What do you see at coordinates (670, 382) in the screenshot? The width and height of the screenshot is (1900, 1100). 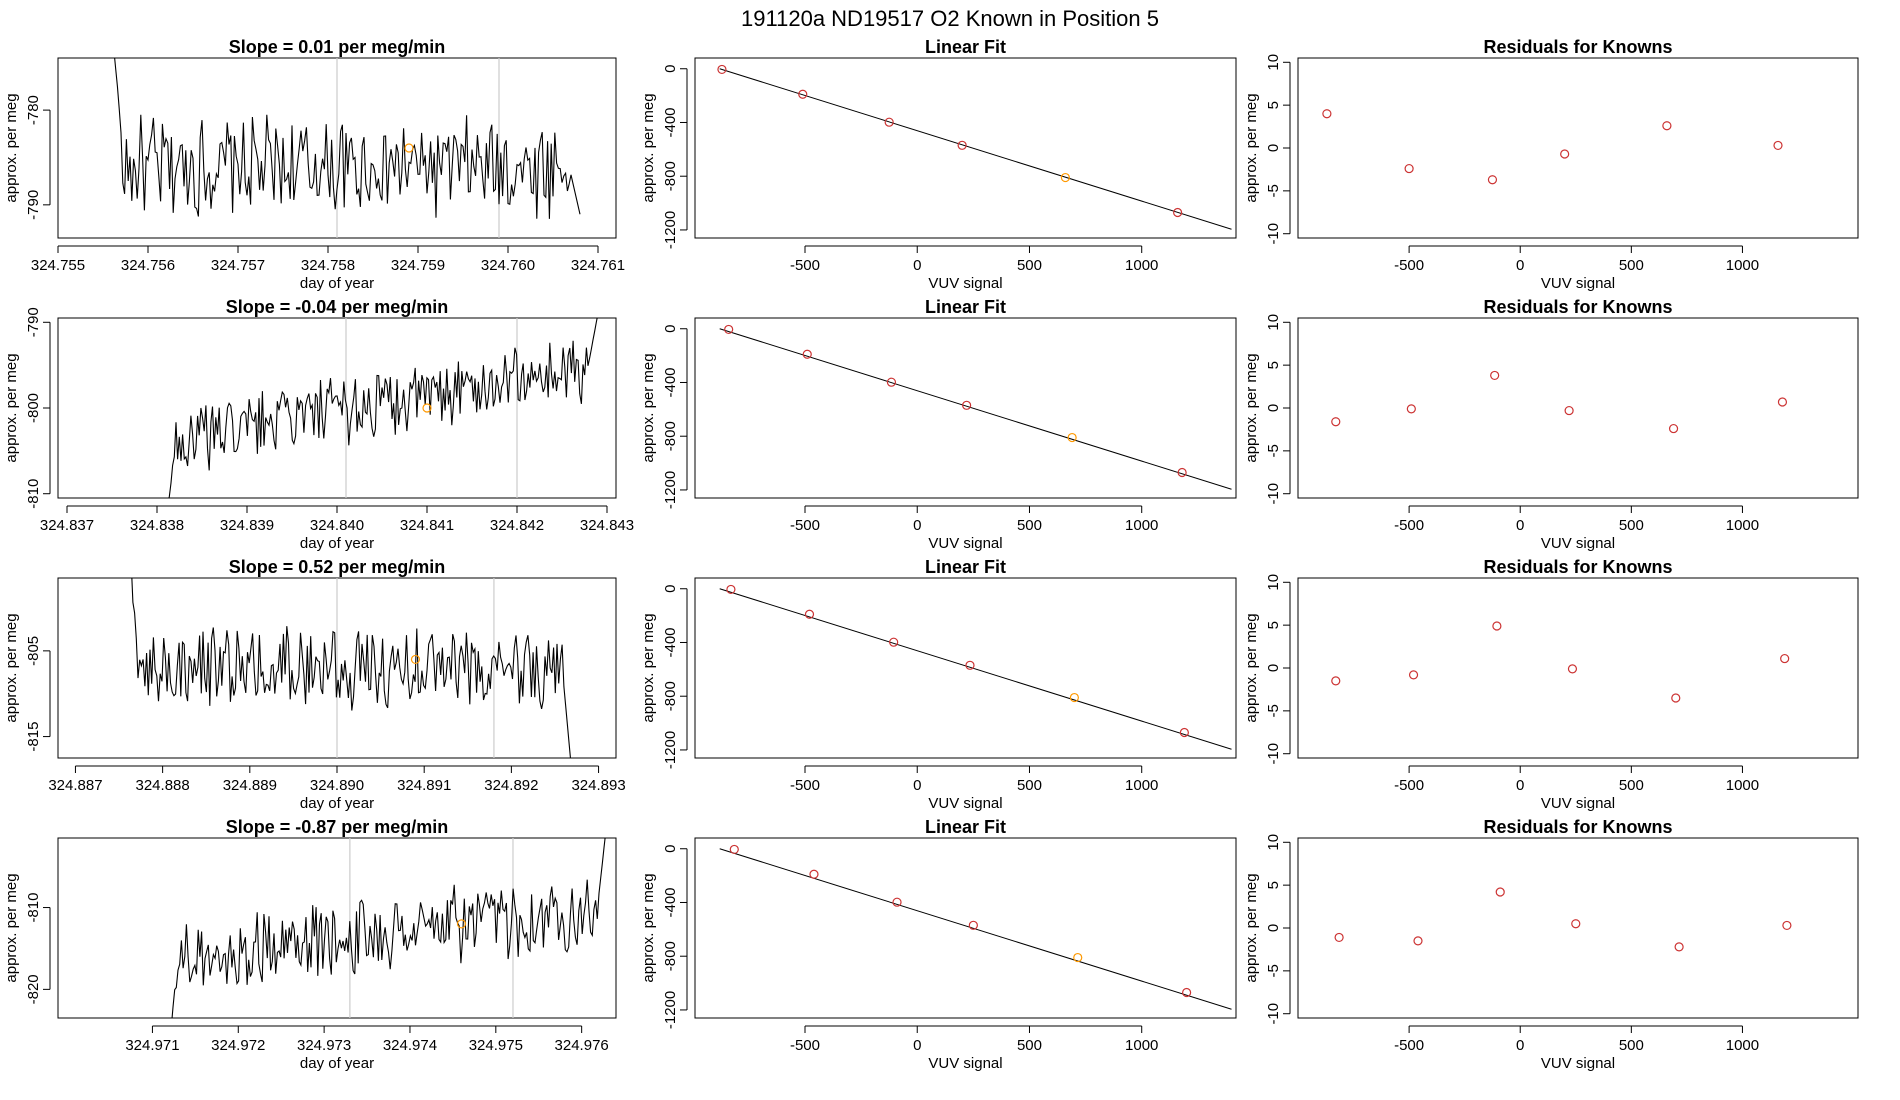 I see `y-tick-label: -400` at bounding box center [670, 382].